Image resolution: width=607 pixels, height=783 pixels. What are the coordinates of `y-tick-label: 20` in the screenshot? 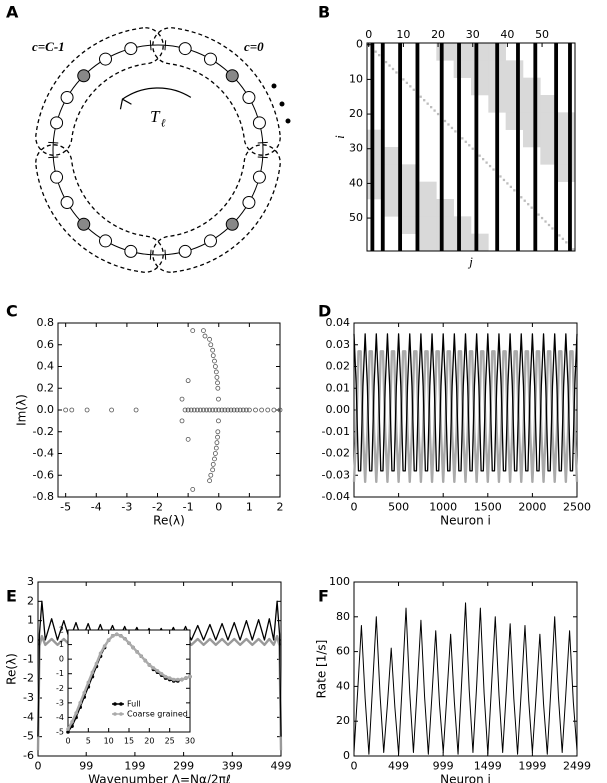 It's located at (356, 113).